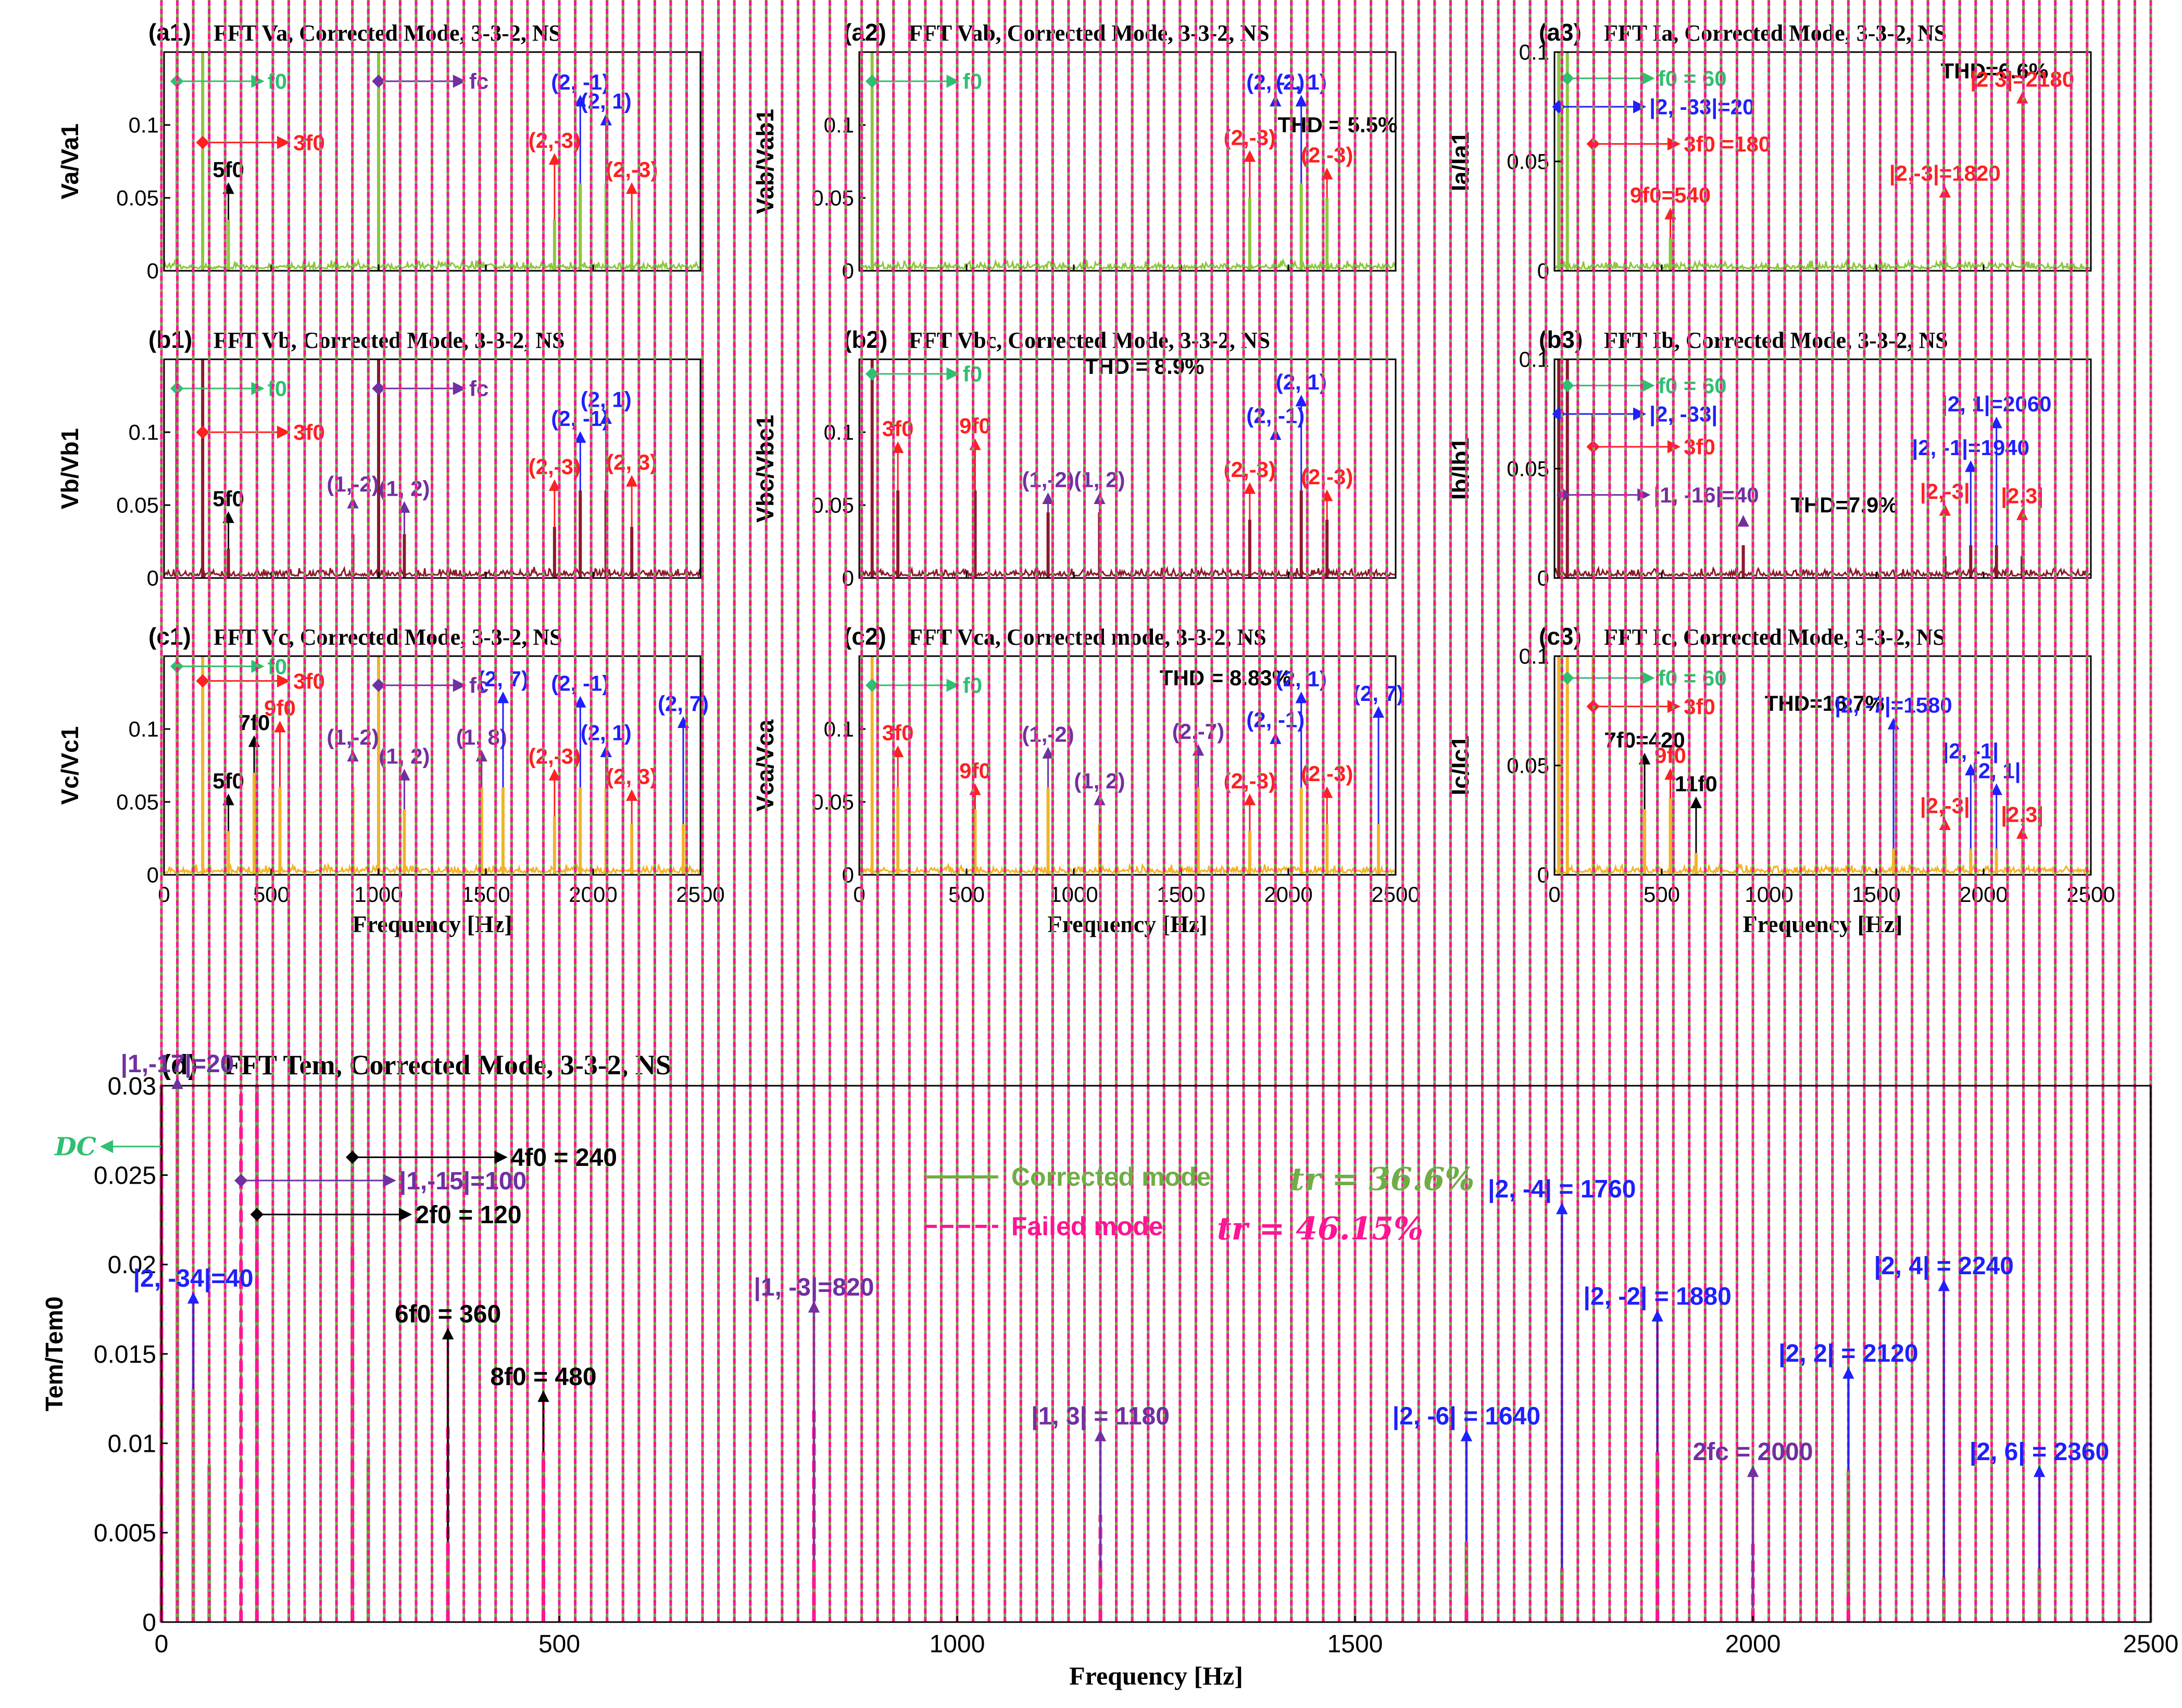 The height and width of the screenshot is (1708, 2182). Describe the element at coordinates (1848, 1353) in the screenshot. I see `annotation-text: |2, 2| = 2120` at that location.